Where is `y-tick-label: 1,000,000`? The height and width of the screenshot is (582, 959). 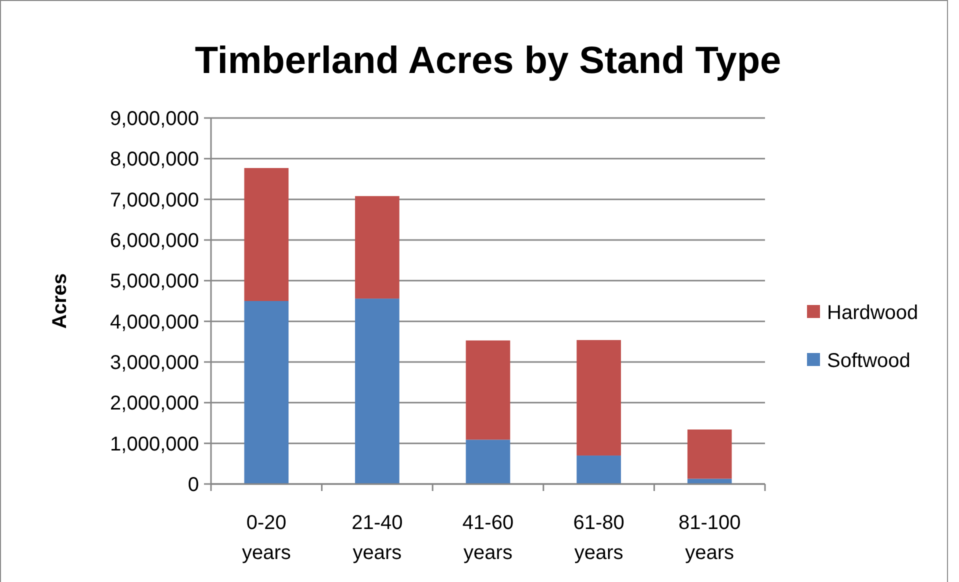
y-tick-label: 1,000,000 is located at coordinates (154, 444).